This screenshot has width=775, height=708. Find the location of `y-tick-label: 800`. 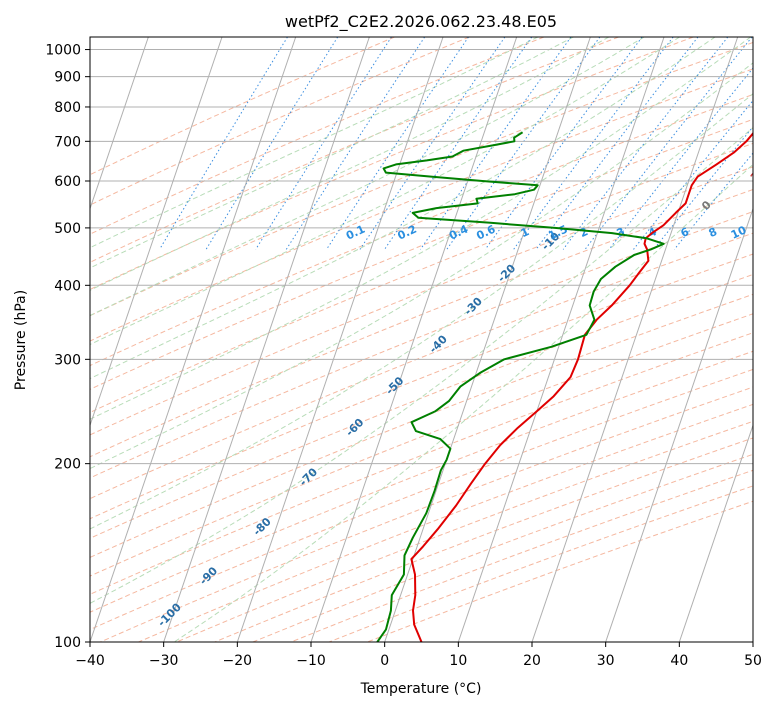

y-tick-label: 800 is located at coordinates (67, 108).